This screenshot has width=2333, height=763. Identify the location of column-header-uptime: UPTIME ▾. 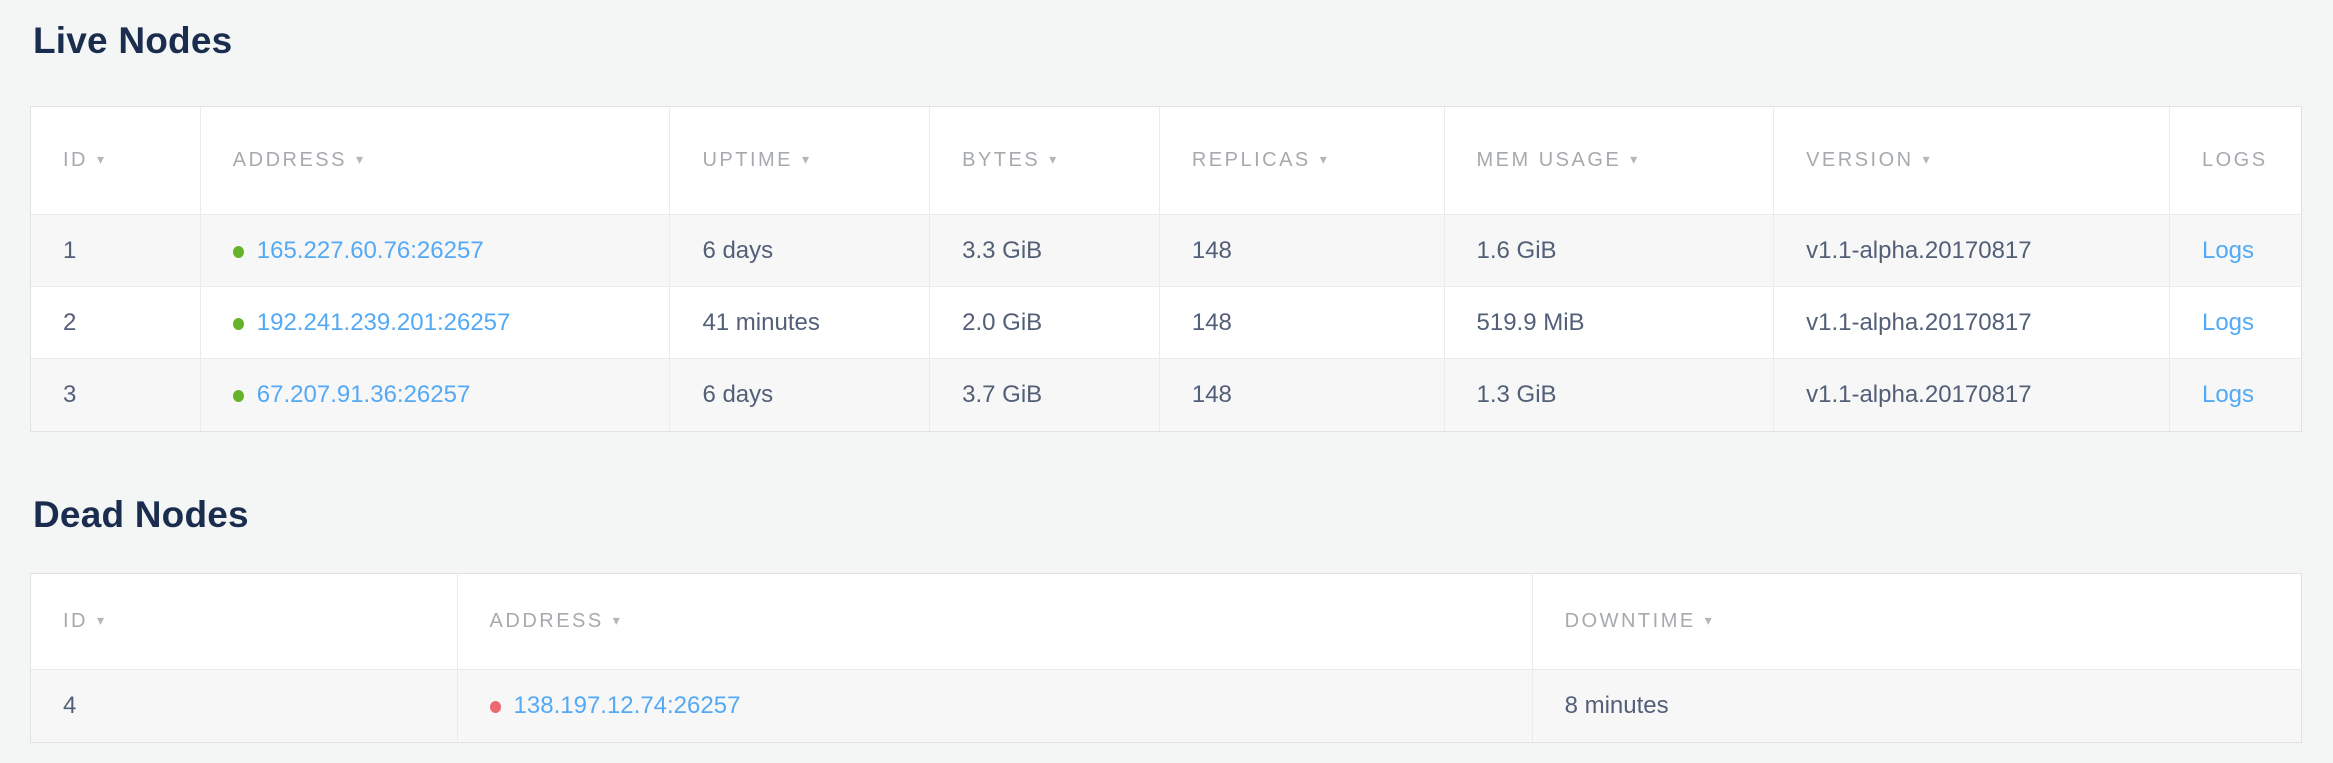
(800, 161).